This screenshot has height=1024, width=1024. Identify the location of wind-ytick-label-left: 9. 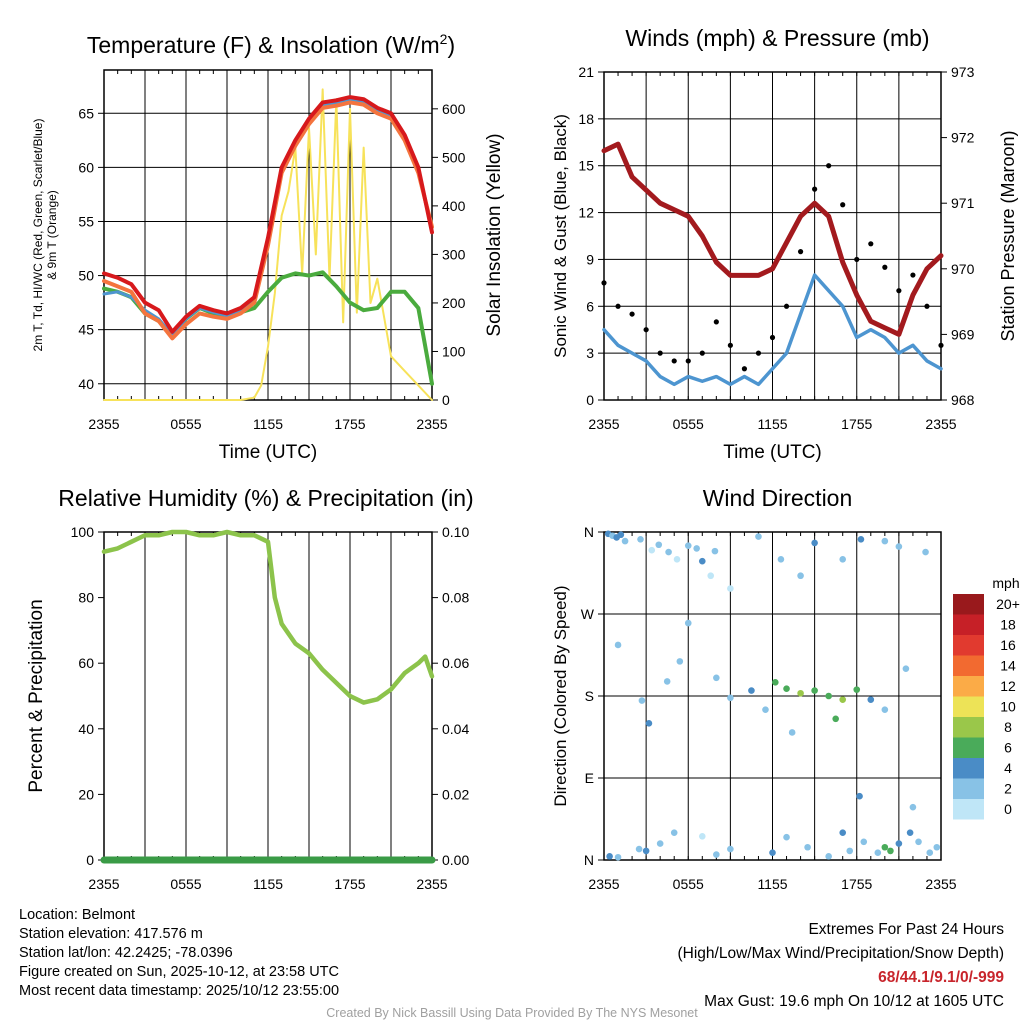
(590, 259).